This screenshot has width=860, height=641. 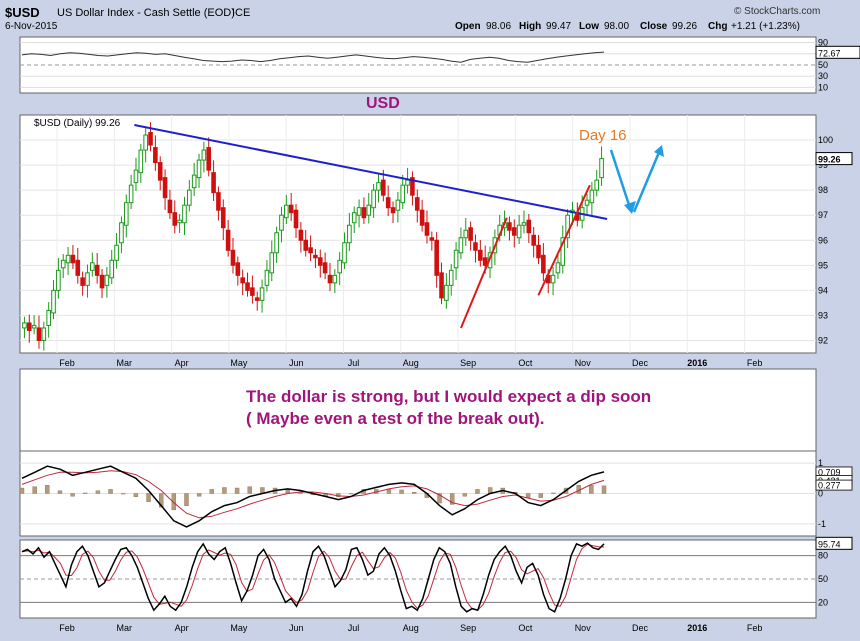 I want to click on x-label-top-11: 2016, so click(x=697, y=363).